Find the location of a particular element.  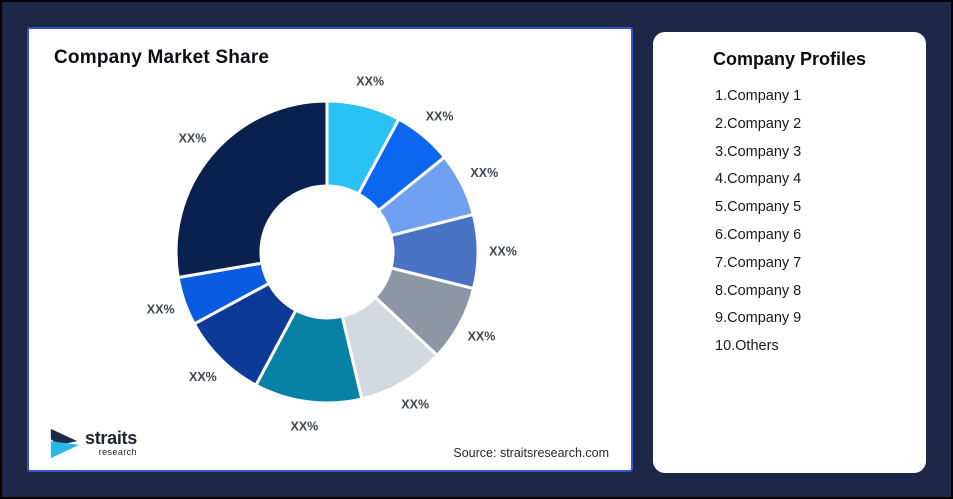

profile-list-item-8: 8.Company 8 is located at coordinates (758, 290).